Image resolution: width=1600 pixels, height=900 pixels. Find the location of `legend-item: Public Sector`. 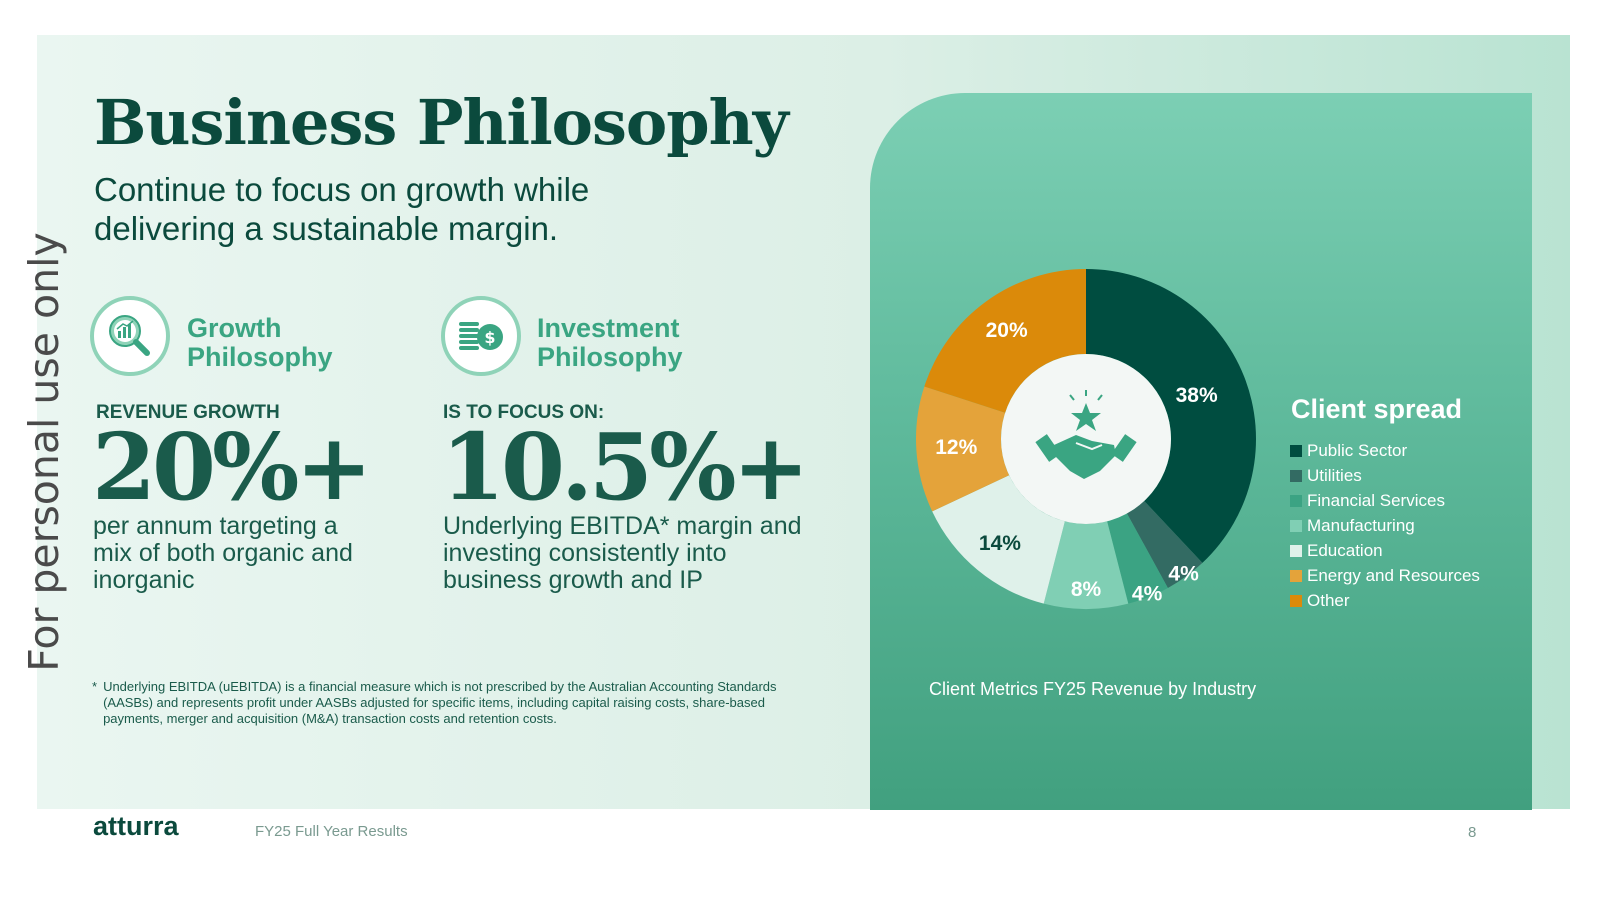

legend-item: Public Sector is located at coordinates (1385, 450).